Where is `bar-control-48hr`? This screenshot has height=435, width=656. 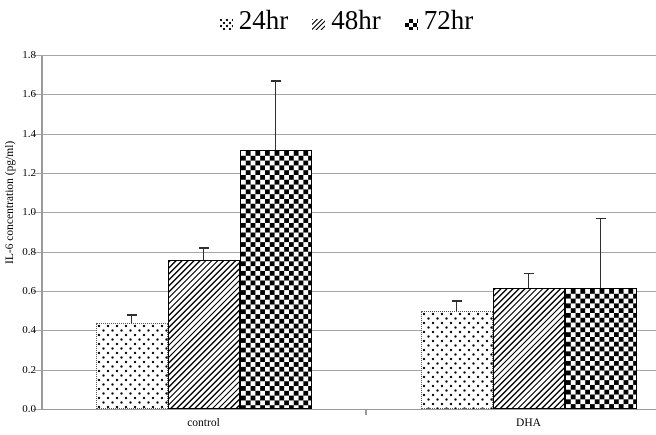 bar-control-48hr is located at coordinates (203, 335).